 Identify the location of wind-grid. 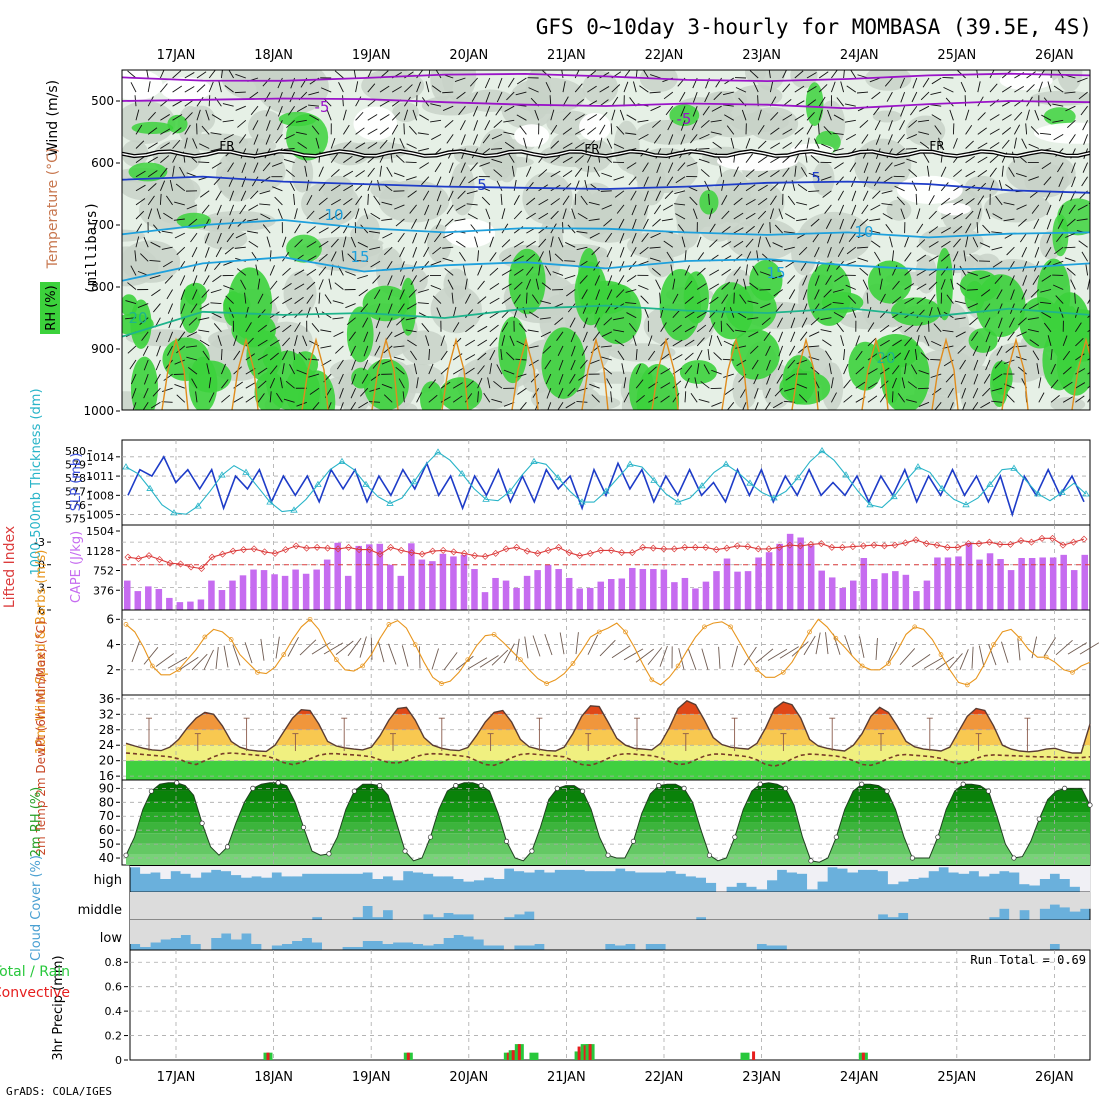
(606, 652).